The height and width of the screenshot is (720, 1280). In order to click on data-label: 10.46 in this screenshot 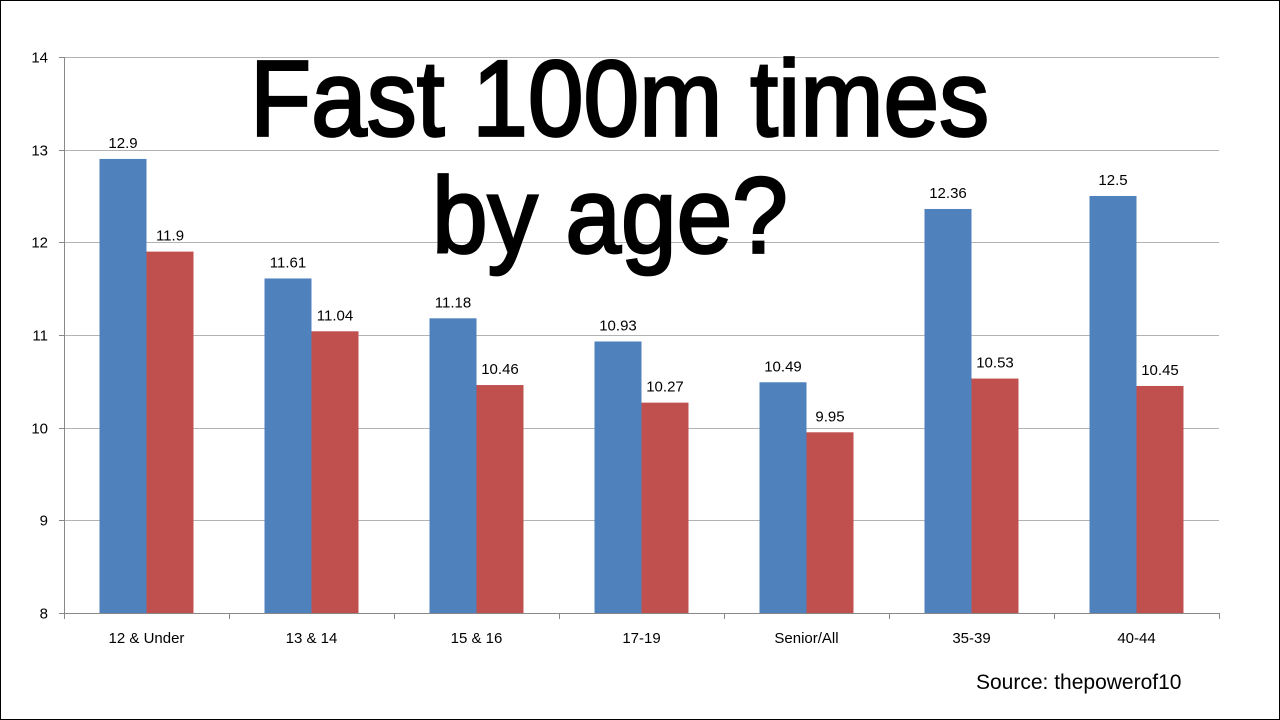, I will do `click(500, 369)`.